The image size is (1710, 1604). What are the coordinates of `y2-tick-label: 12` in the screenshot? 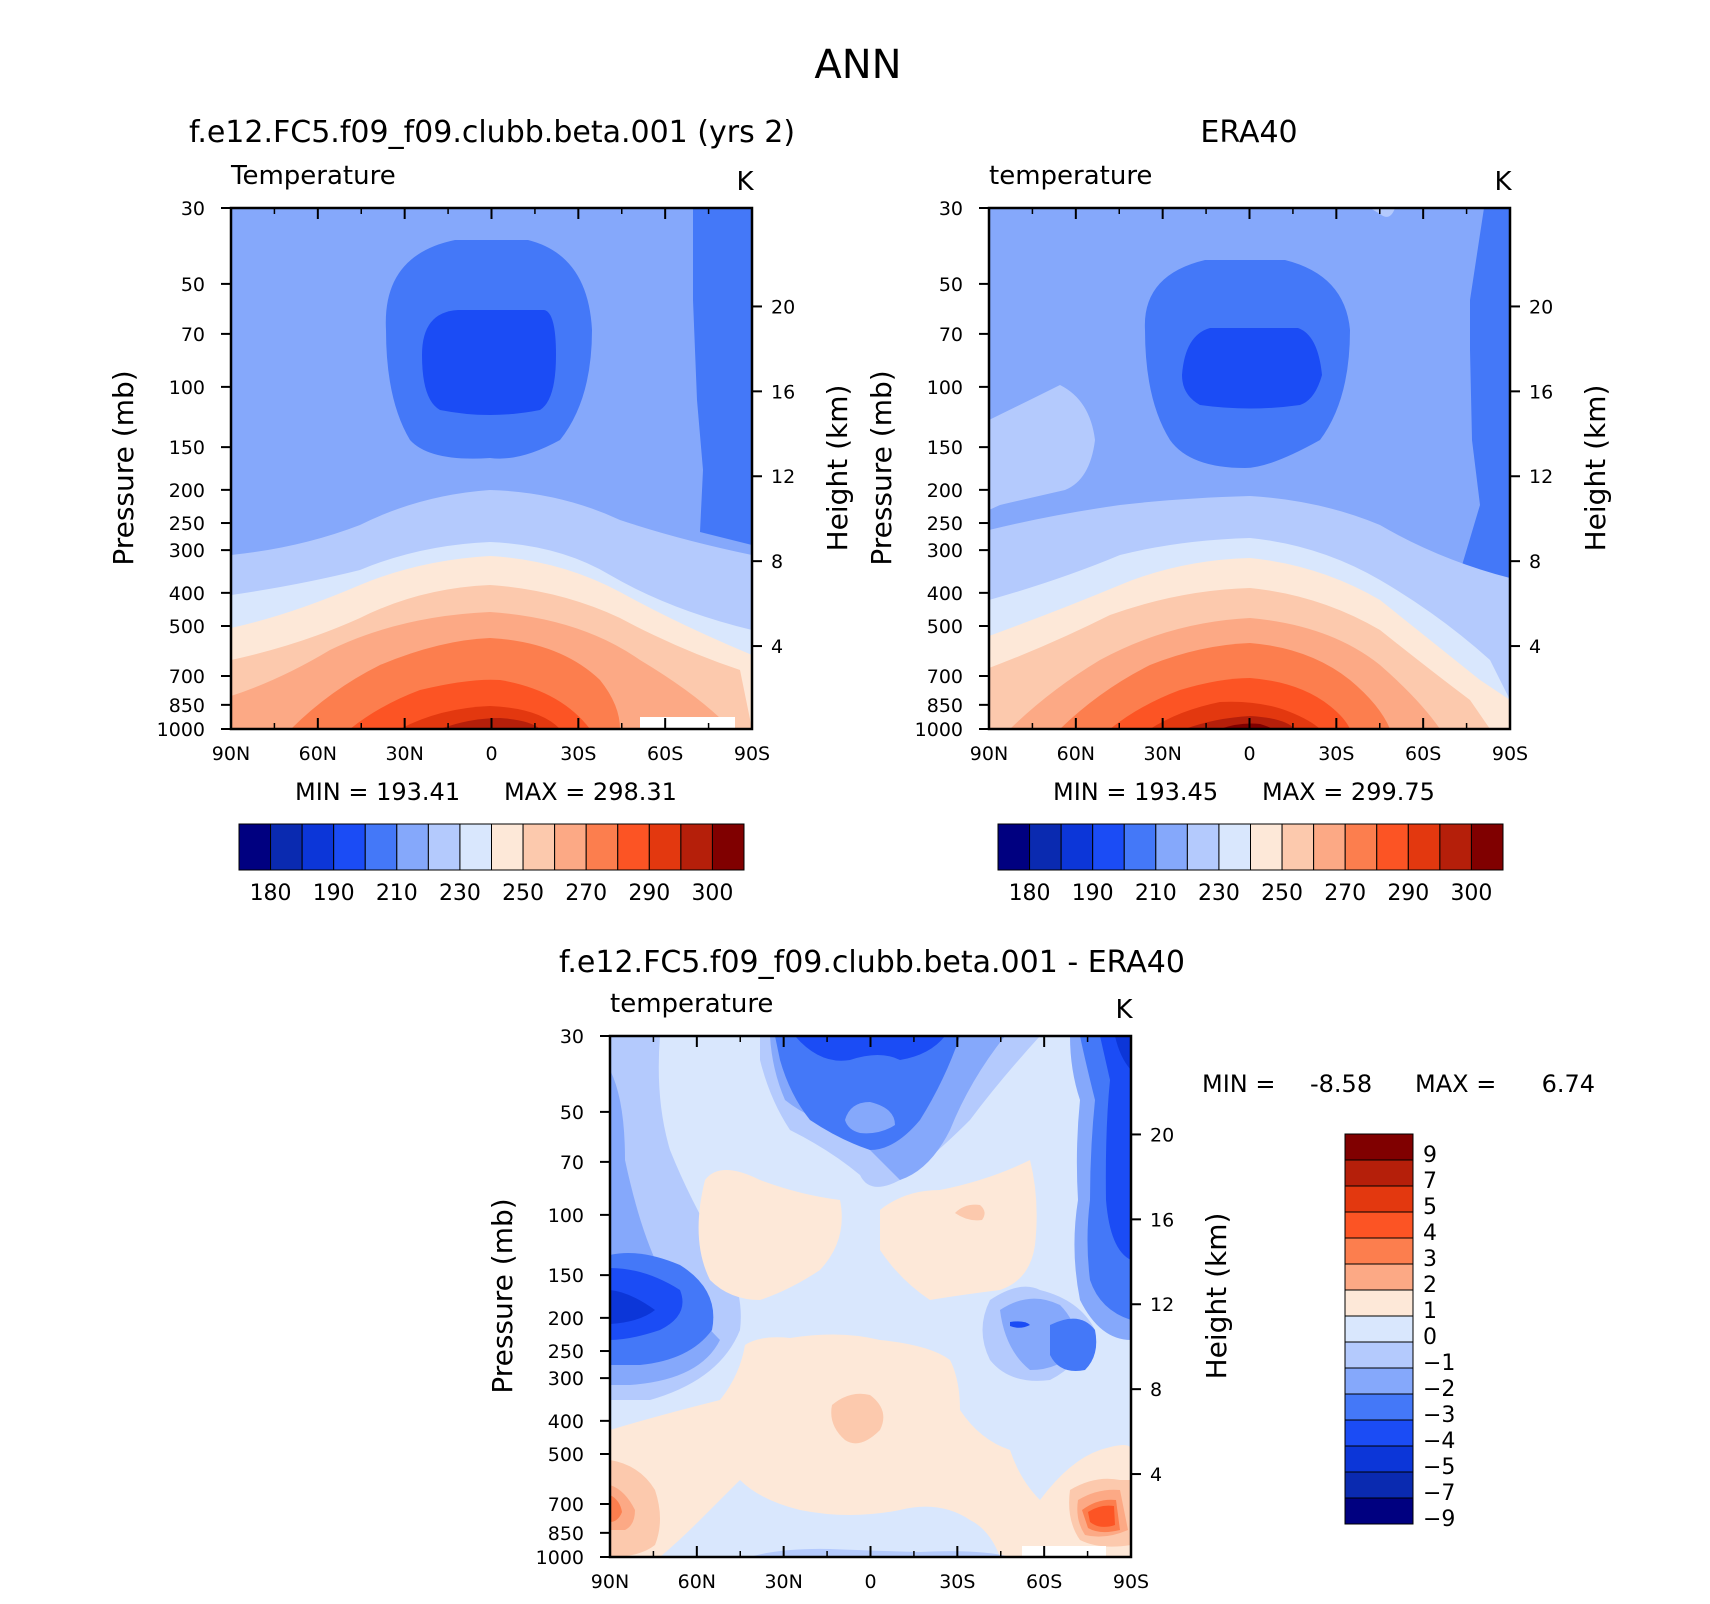 It's located at (1162, 1305).